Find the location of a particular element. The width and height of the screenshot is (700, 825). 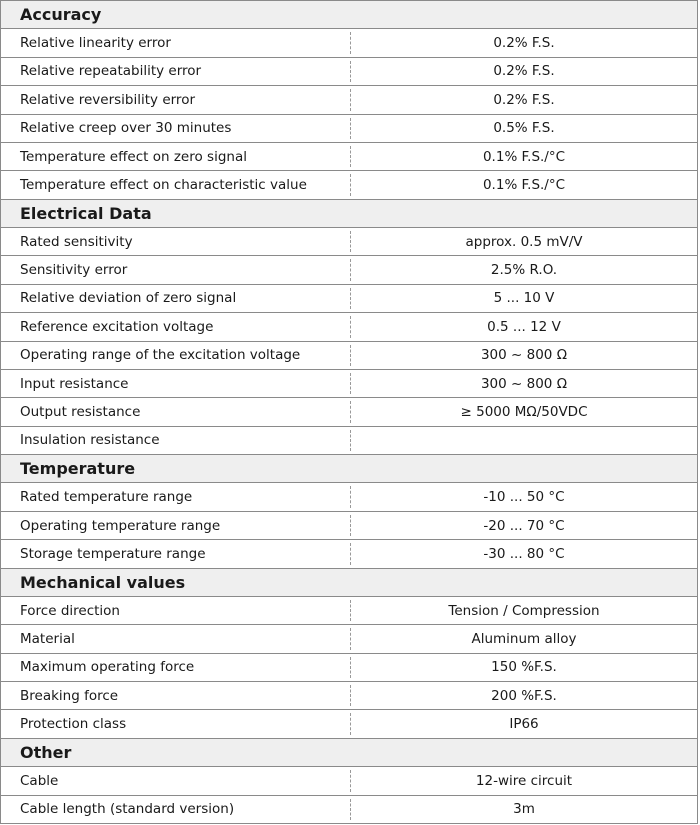

table-row: Relative creep over 30 minutes 0.5% F.S. is located at coordinates (349, 129).